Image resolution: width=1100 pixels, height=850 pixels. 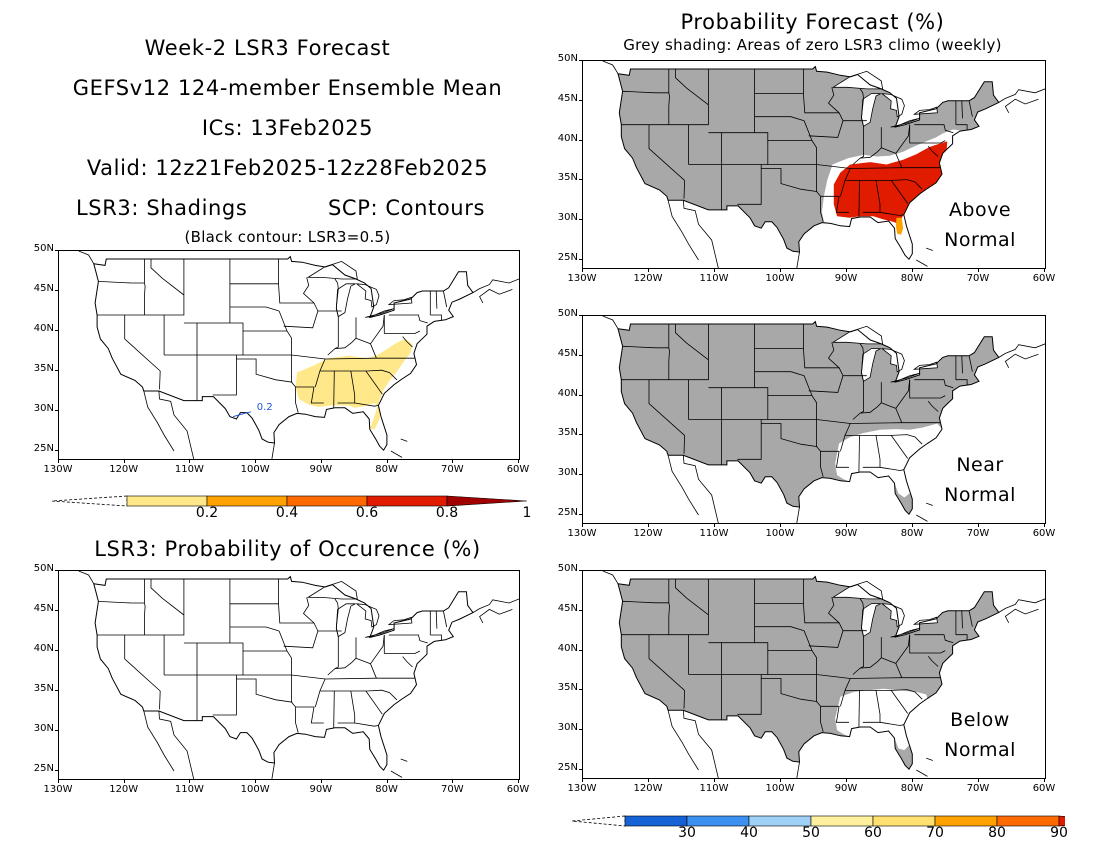 What do you see at coordinates (823, 419) in the screenshot?
I see `map-near-svg` at bounding box center [823, 419].